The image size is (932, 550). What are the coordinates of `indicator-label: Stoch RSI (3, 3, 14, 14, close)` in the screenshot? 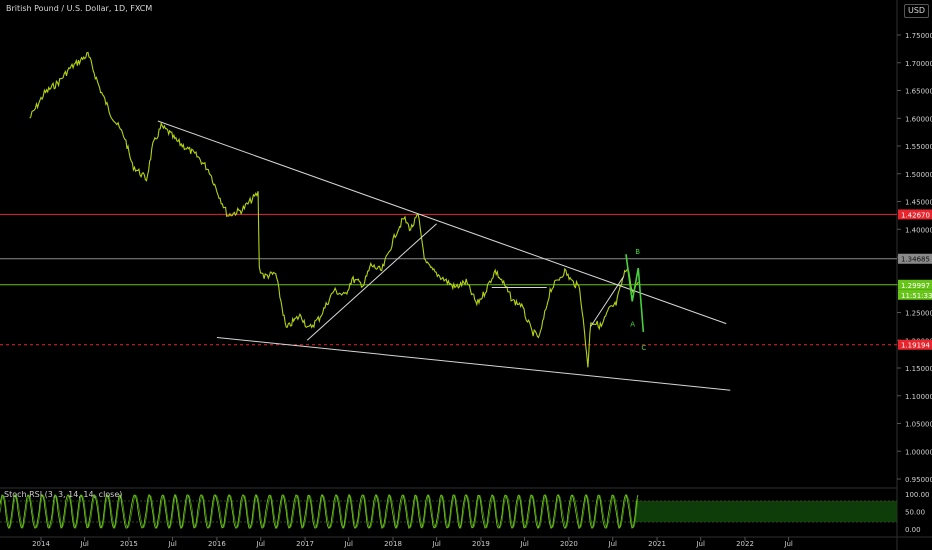 It's located at (63, 494).